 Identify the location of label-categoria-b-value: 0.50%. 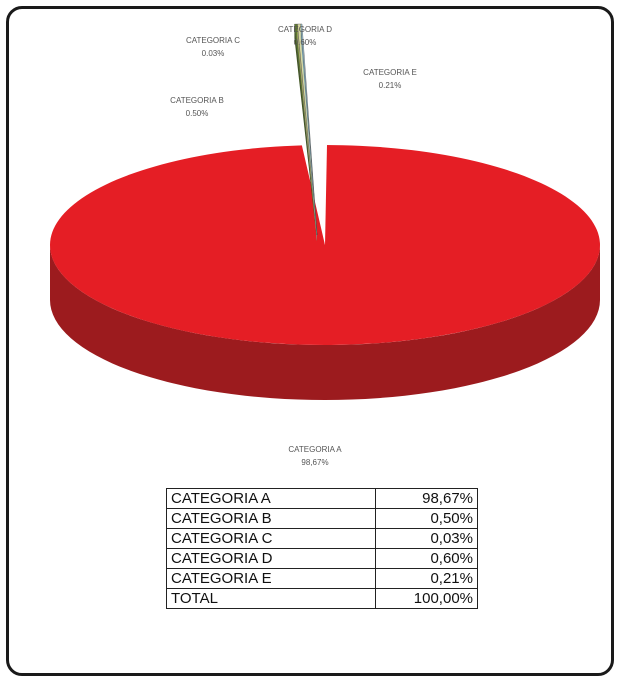
(197, 113).